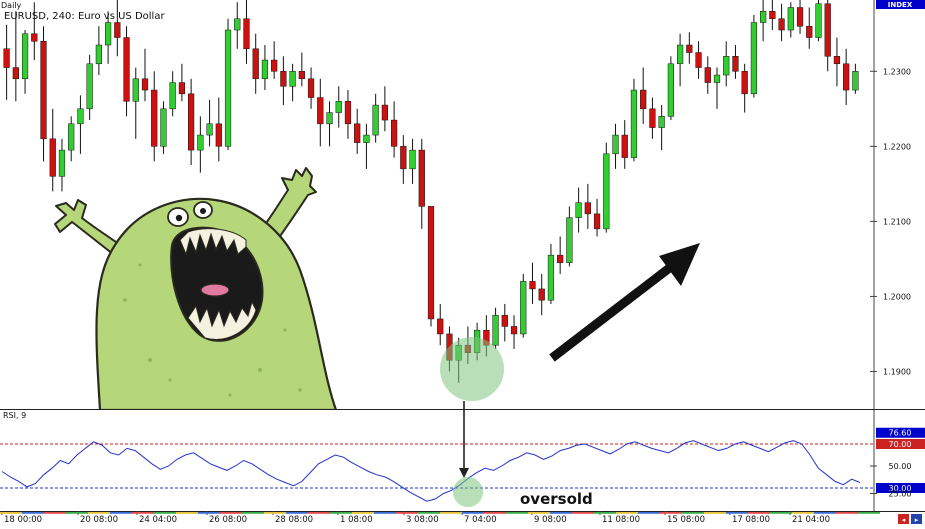  What do you see at coordinates (472, 369) in the screenshot?
I see `oversold-highlight-circle` at bounding box center [472, 369].